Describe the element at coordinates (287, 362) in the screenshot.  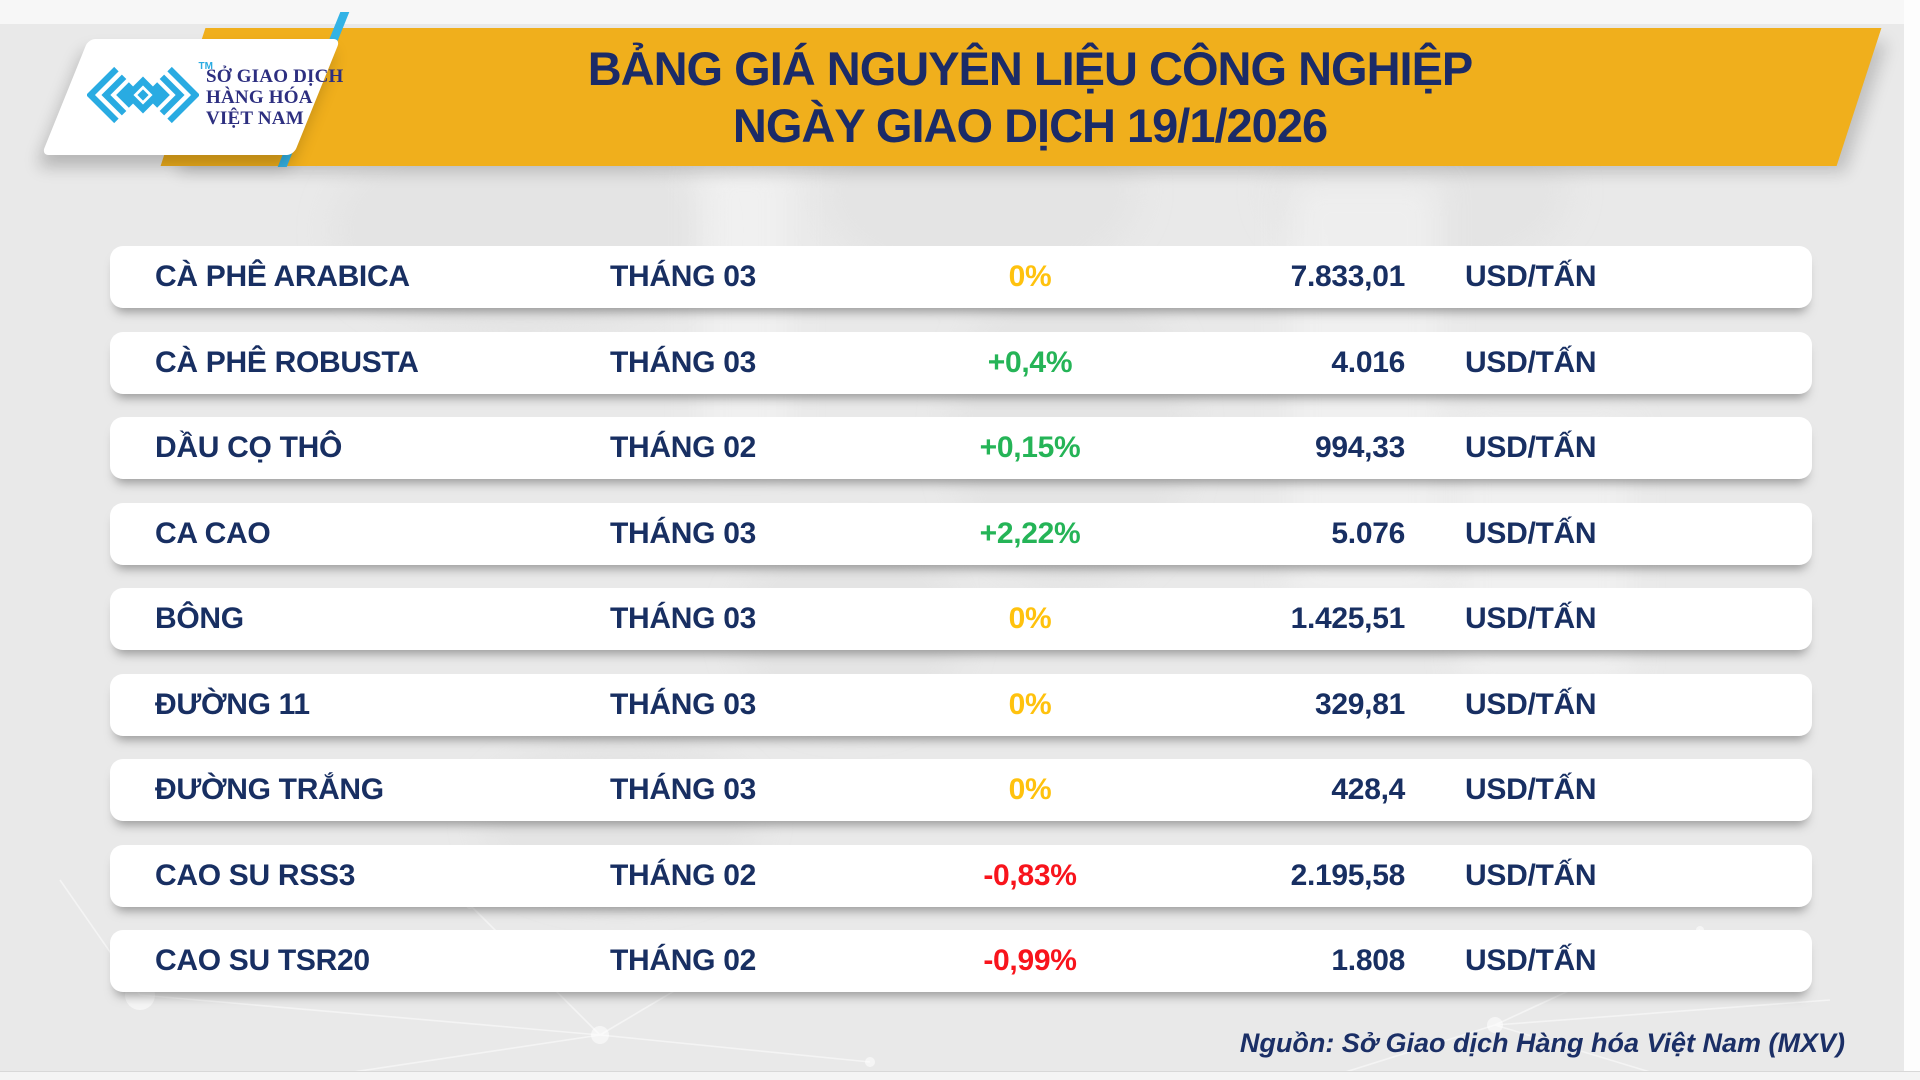
I see `commodity-name: CÀ PHÊ ROBUSTA` at that location.